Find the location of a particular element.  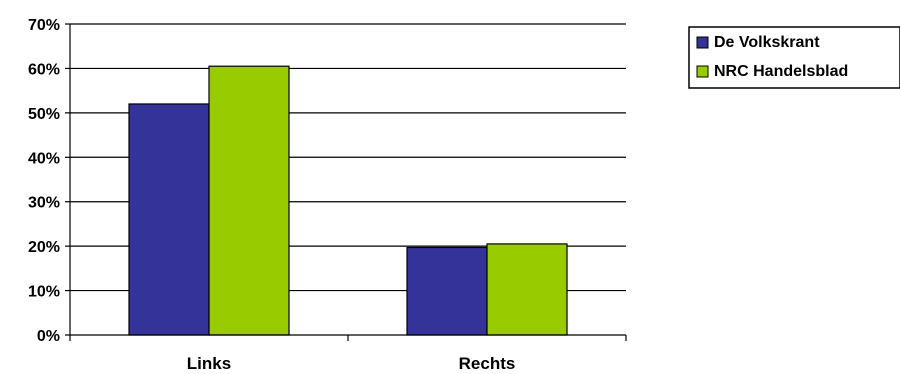

legend-box is located at coordinates (794, 57).